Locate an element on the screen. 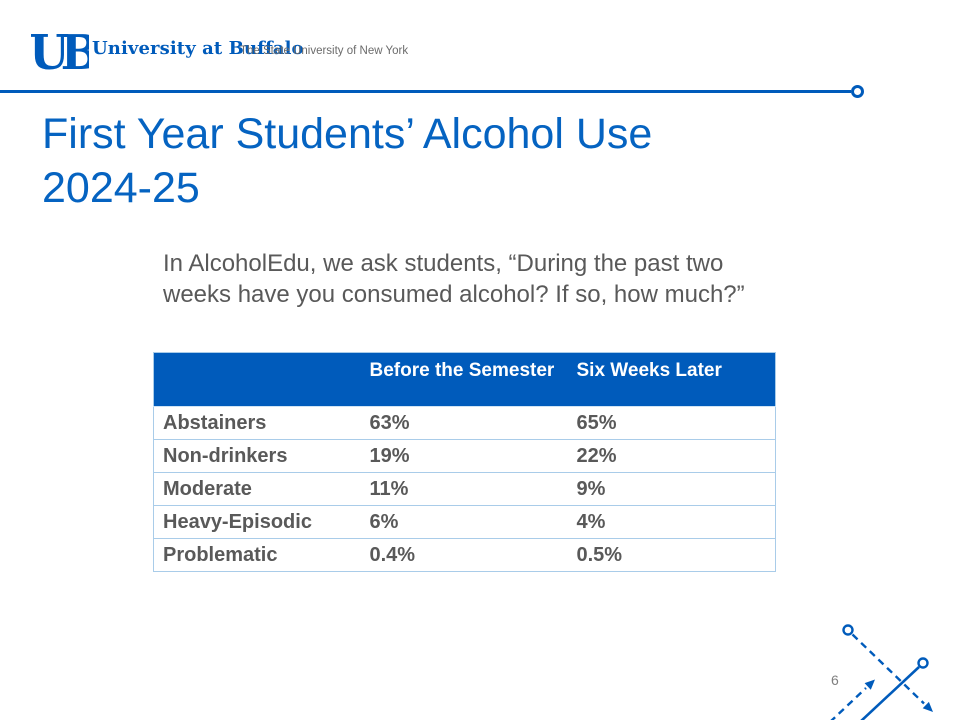  table-row: Heavy-Episodic 6% 4% is located at coordinates (464, 522).